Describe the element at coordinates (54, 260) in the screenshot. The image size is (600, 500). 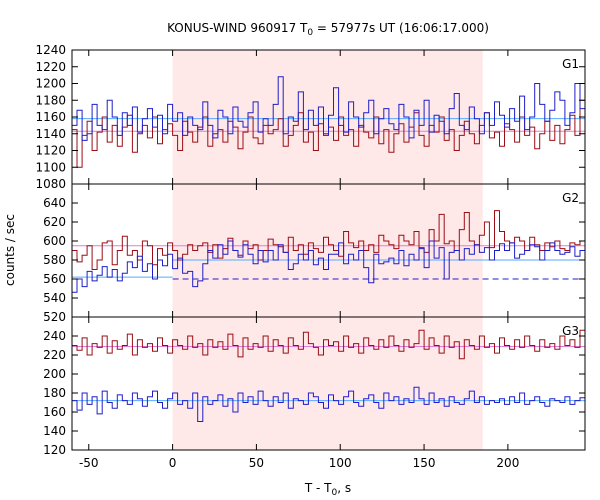
I see `y-tick-label: 580` at that location.